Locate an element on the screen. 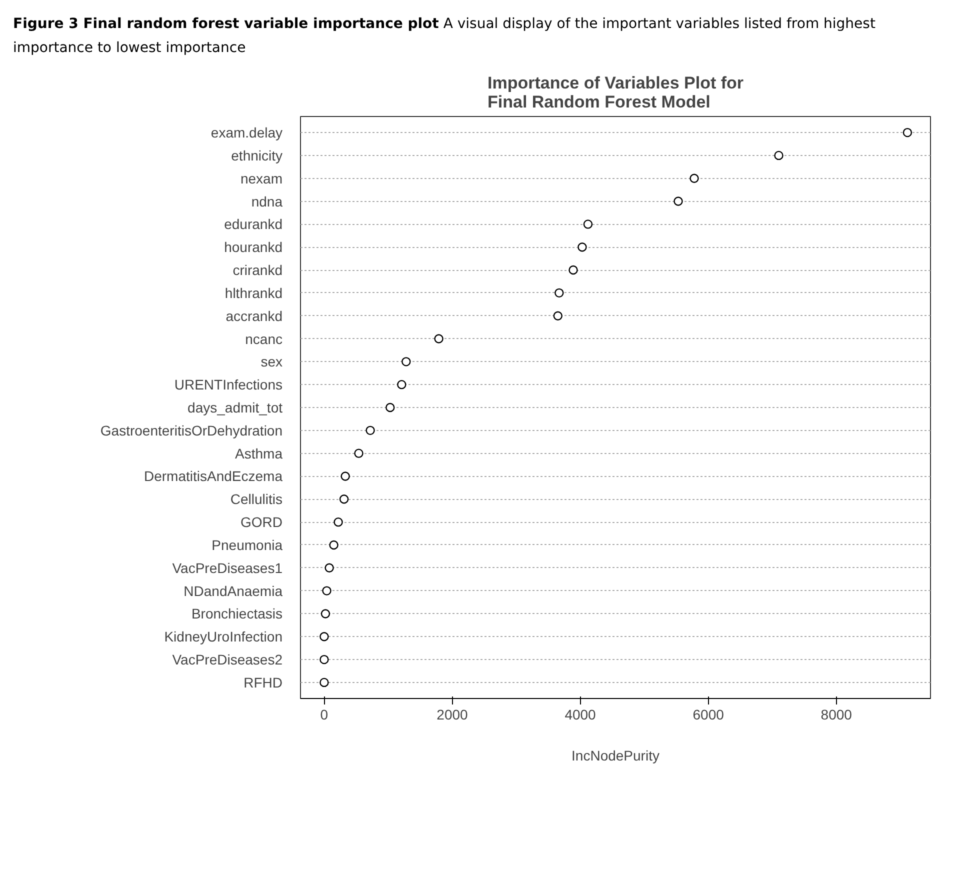 This screenshot has height=892, width=961. y-tick-label: ethnicity is located at coordinates (256, 155).